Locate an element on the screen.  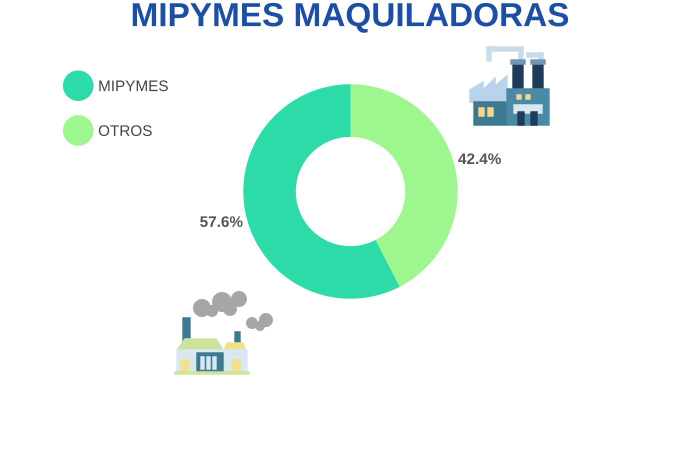
data-label: 42.4% is located at coordinates (479, 158).